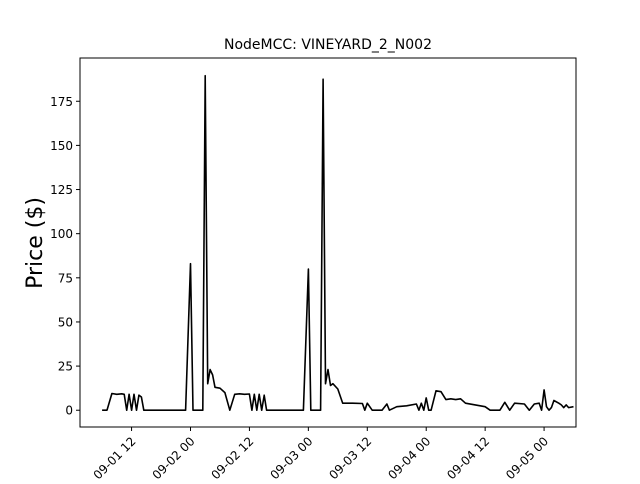 The width and height of the screenshot is (640, 484). Describe the element at coordinates (61, 234) in the screenshot. I see `y-tick-label: 100` at that location.